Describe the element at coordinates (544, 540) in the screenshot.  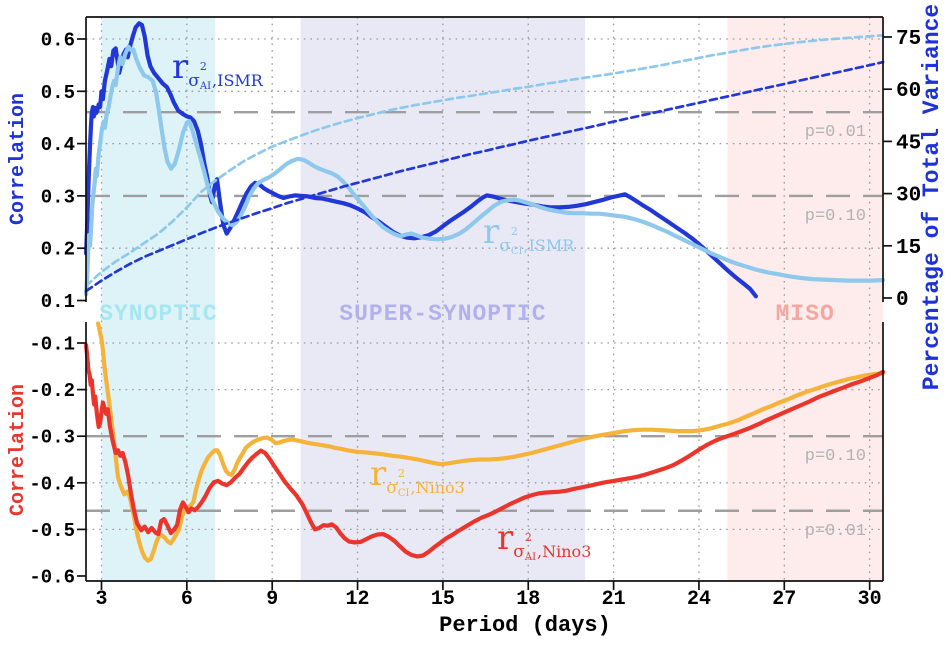
I see `curve-label-ai-nino3: rσ2 AI,Nino3` at that location.